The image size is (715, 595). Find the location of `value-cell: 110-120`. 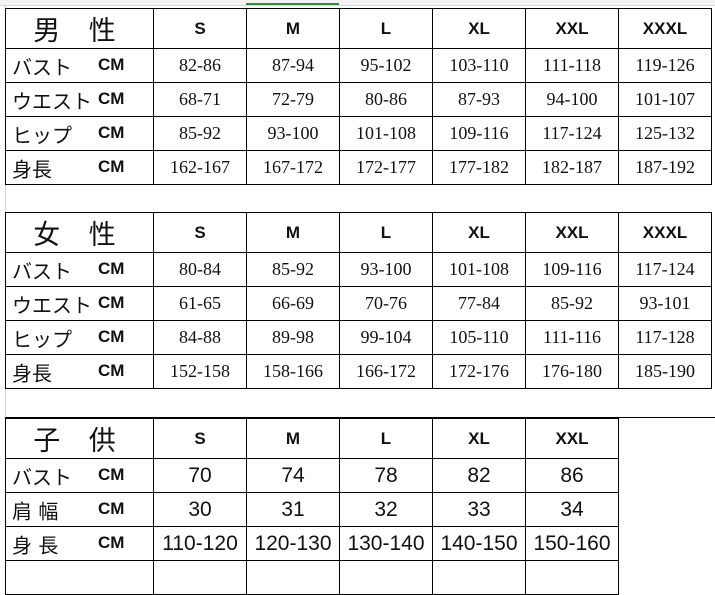

value-cell: 110-120 is located at coordinates (200, 543).